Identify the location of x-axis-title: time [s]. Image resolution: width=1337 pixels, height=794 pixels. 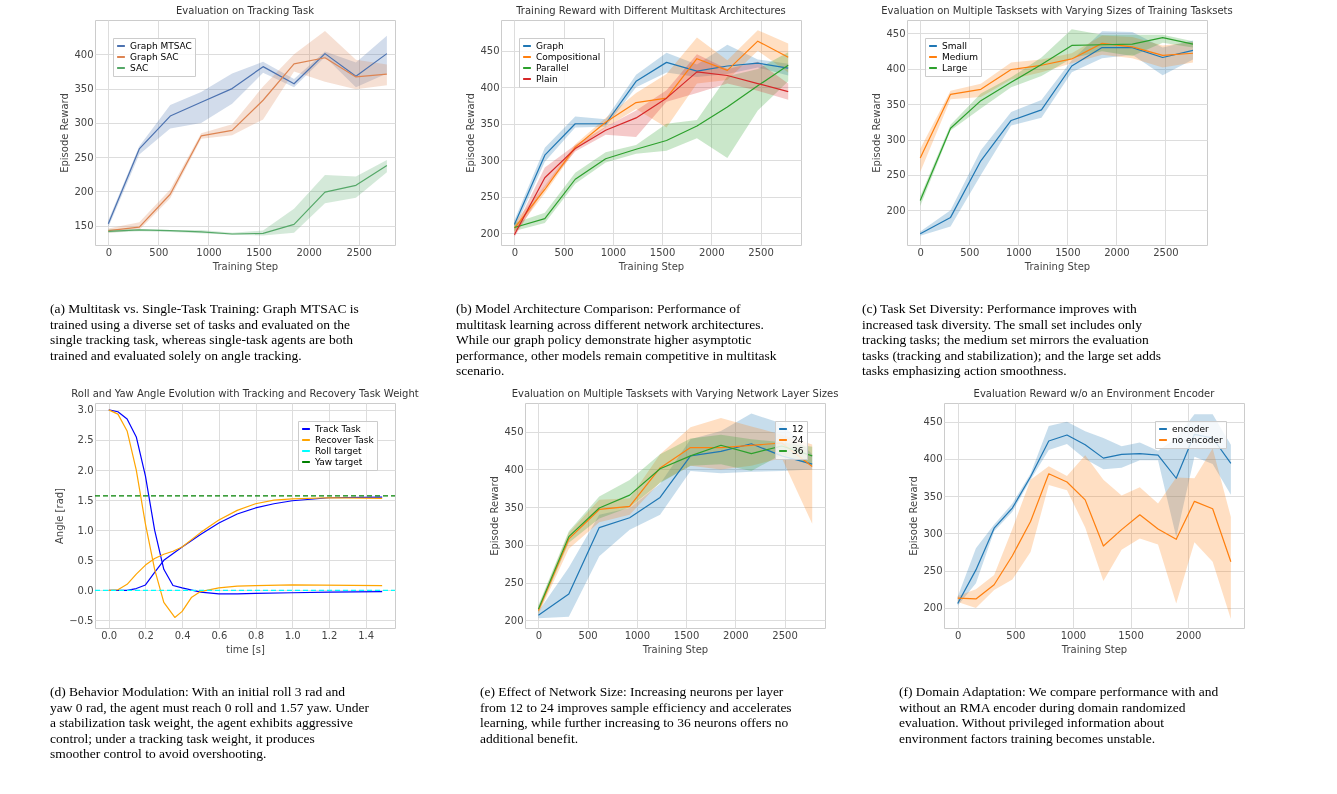
(245, 649).